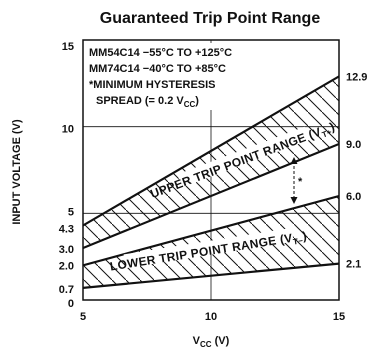 The width and height of the screenshot is (371, 355). I want to click on x-tick-label: 10, so click(211, 317).